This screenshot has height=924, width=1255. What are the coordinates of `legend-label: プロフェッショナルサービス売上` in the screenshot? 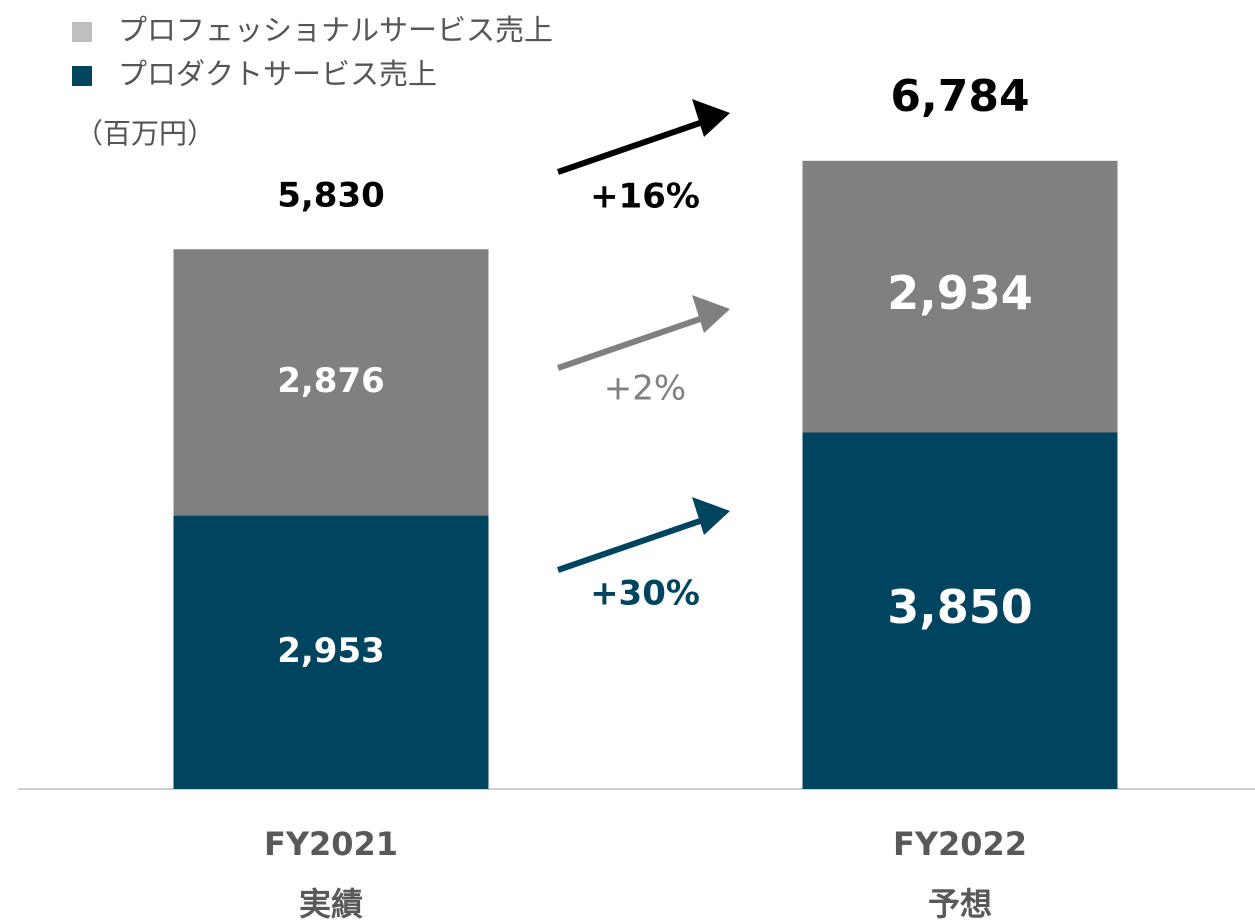 It's located at (335, 30).